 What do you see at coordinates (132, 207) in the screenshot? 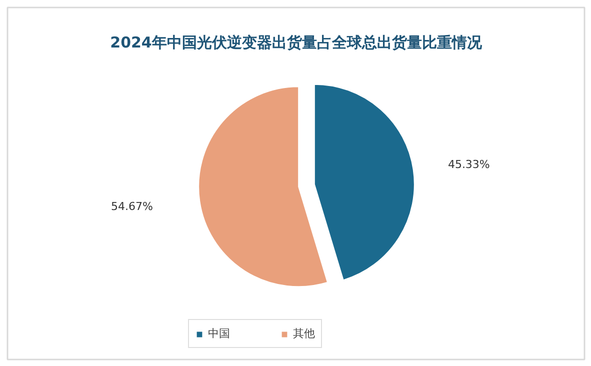
I see `data-label: 54.67%` at bounding box center [132, 207].